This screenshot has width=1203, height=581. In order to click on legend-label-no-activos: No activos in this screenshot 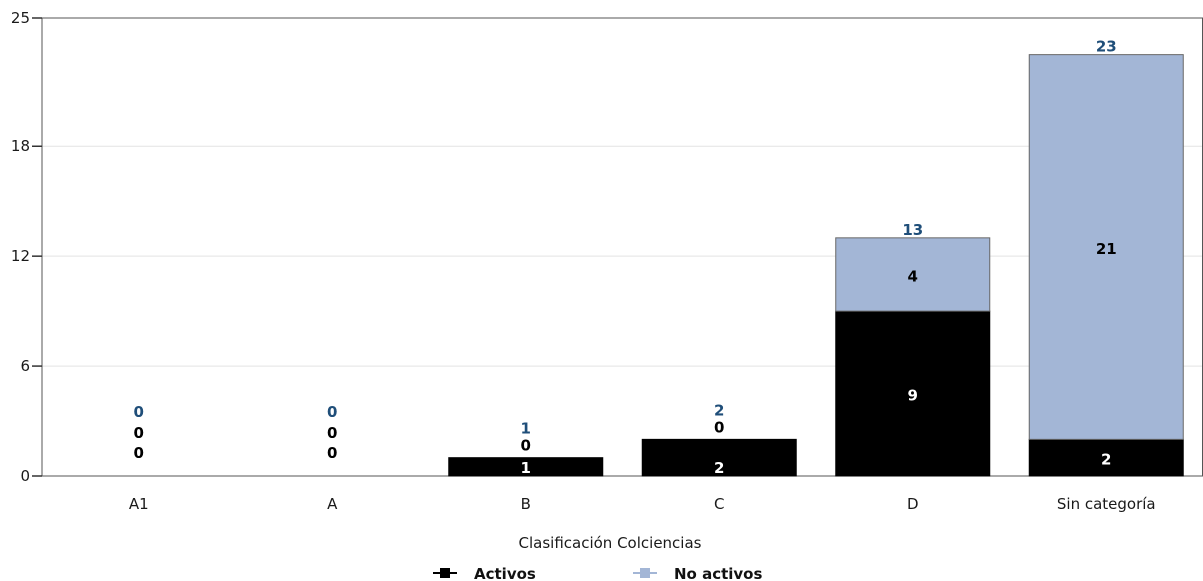, I will do `click(718, 573)`.